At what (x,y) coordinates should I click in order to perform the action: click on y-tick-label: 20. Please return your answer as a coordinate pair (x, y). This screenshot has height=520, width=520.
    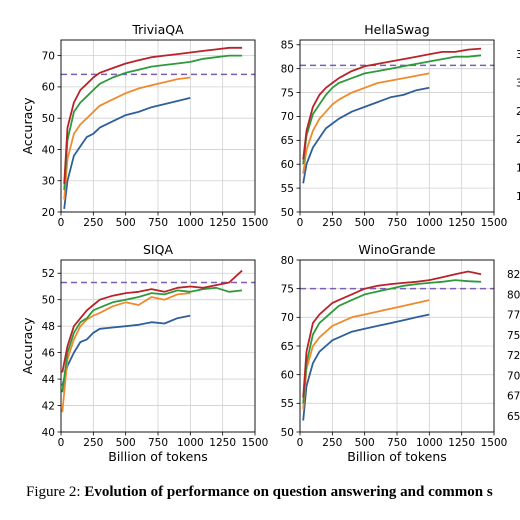
    Looking at the image, I should click on (48, 213).